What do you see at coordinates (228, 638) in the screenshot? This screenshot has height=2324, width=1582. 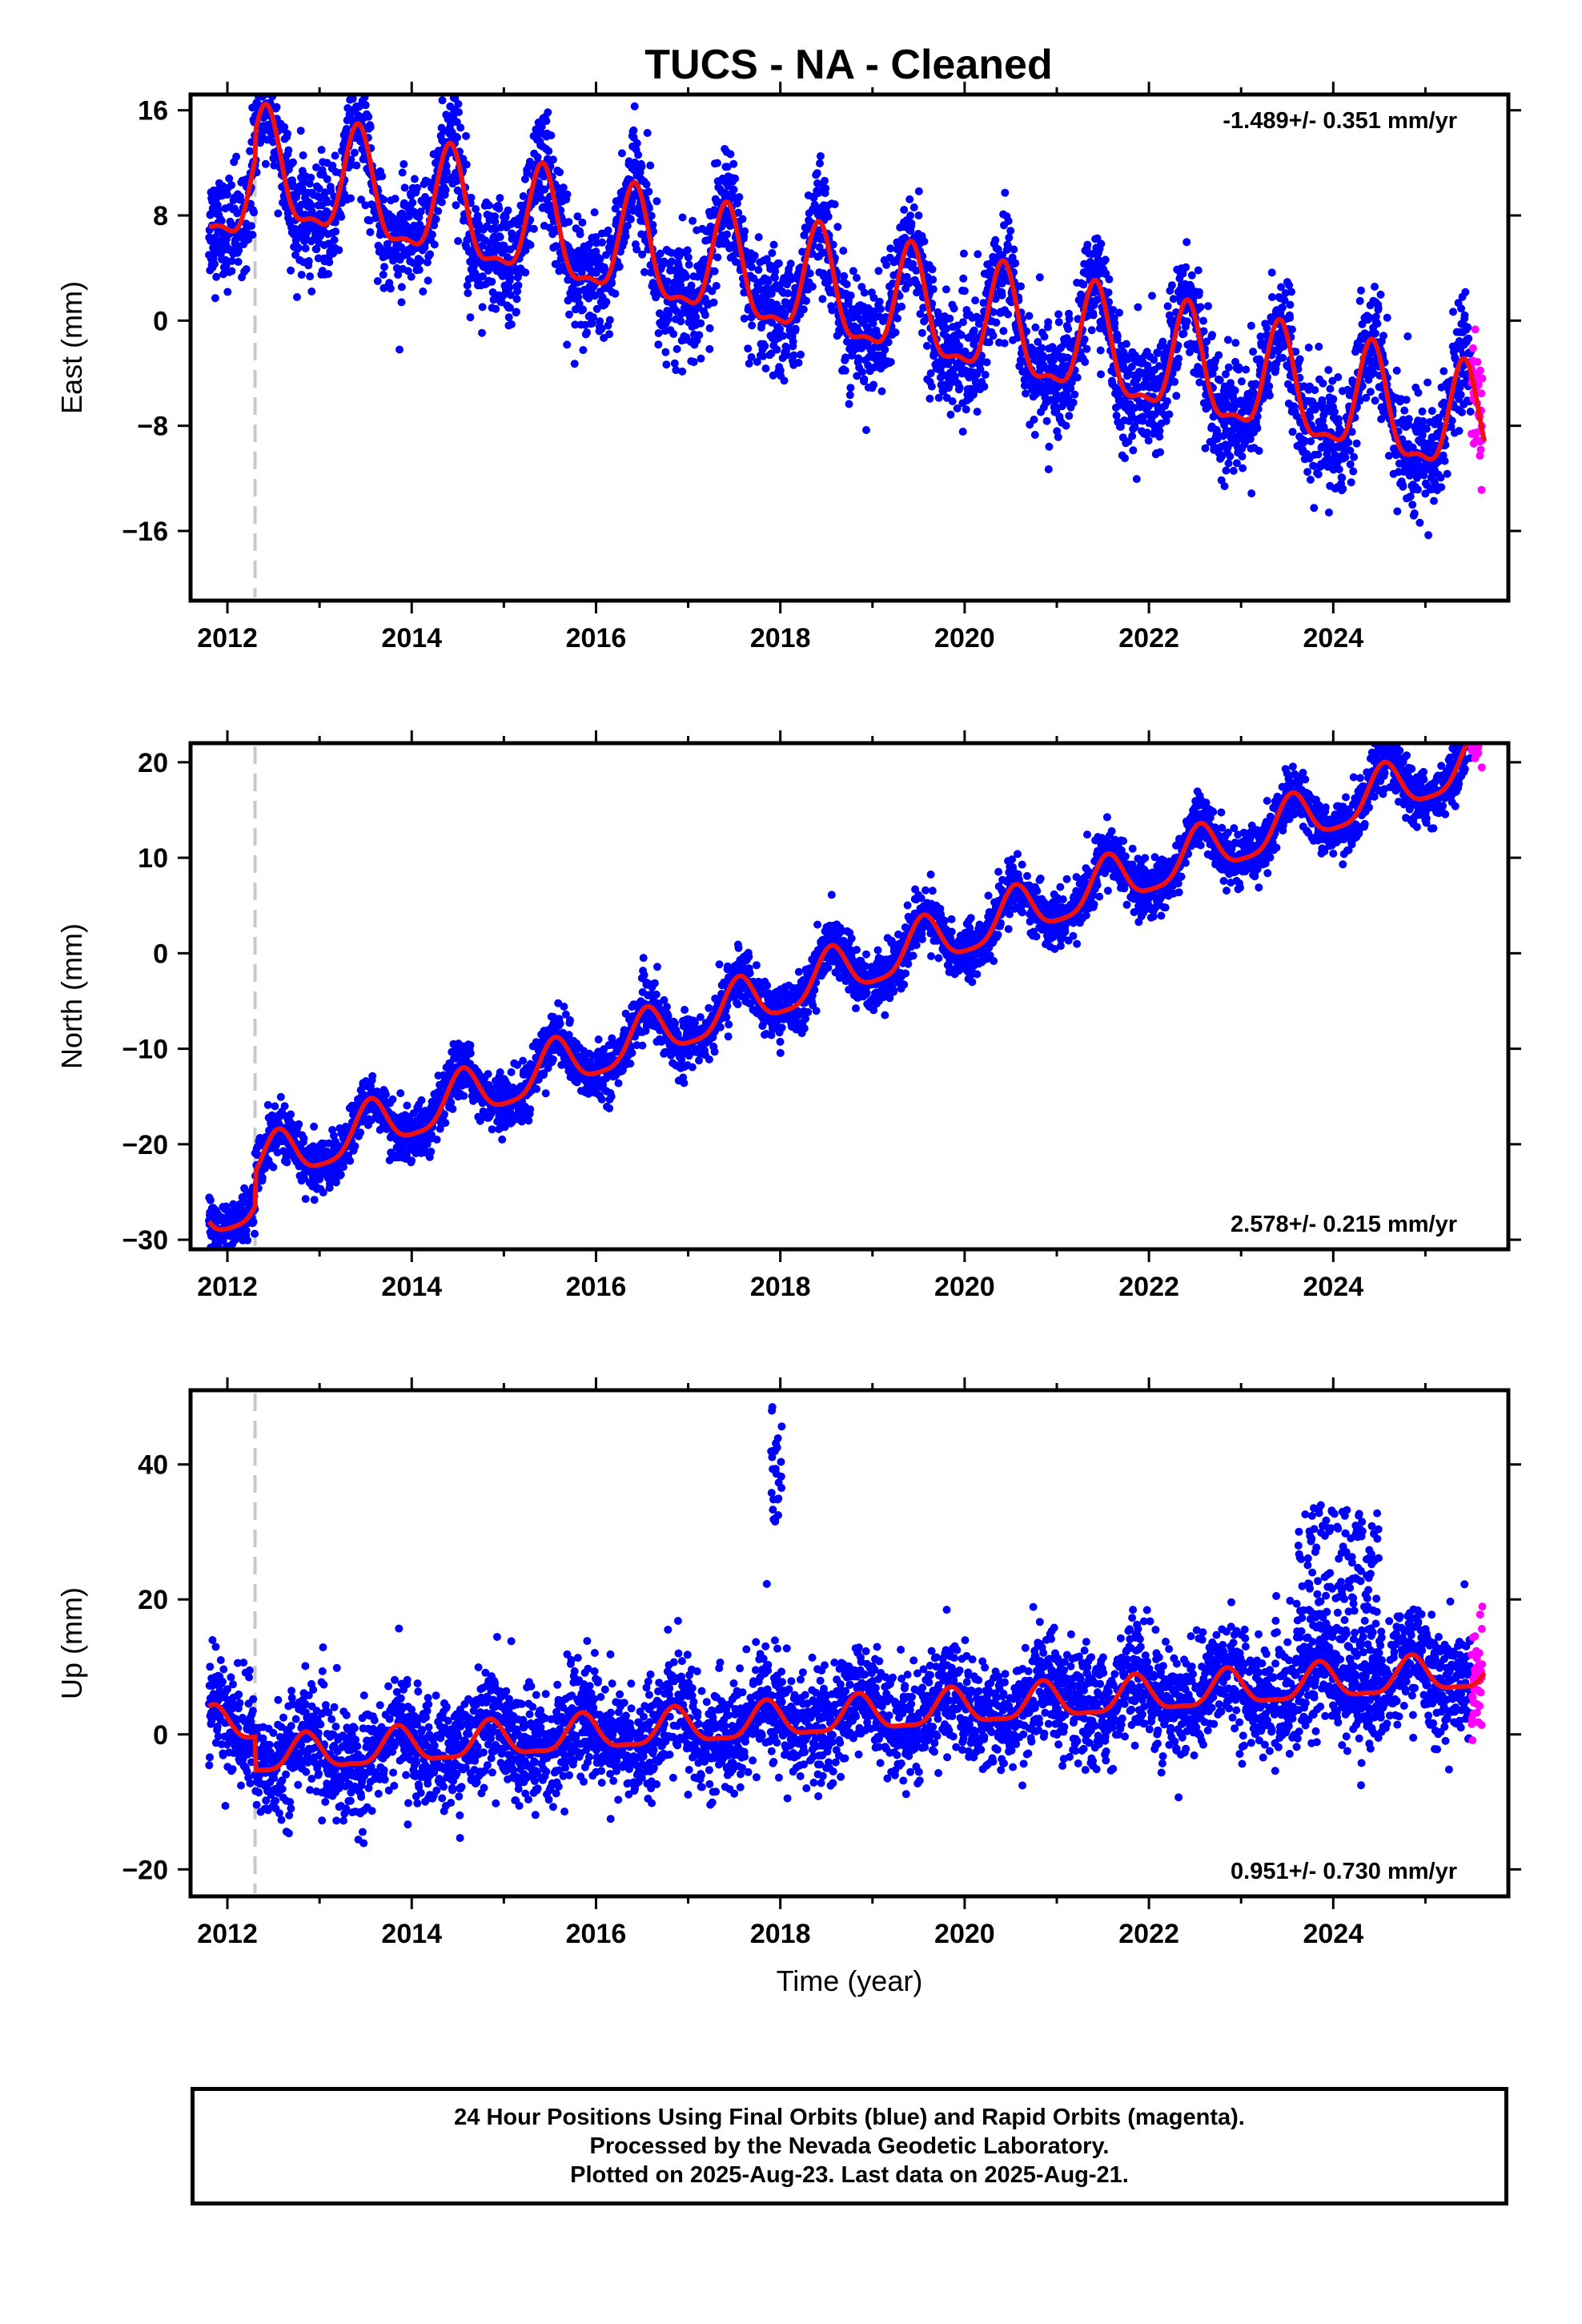 I see `x-tick-label: 2012` at bounding box center [228, 638].